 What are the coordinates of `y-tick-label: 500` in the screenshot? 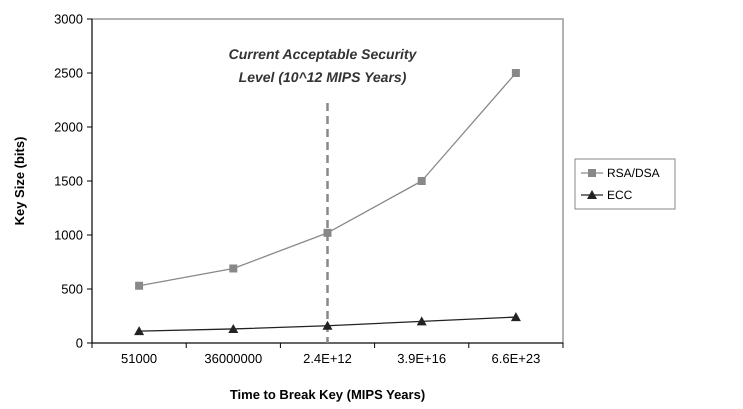 It's located at (72, 289).